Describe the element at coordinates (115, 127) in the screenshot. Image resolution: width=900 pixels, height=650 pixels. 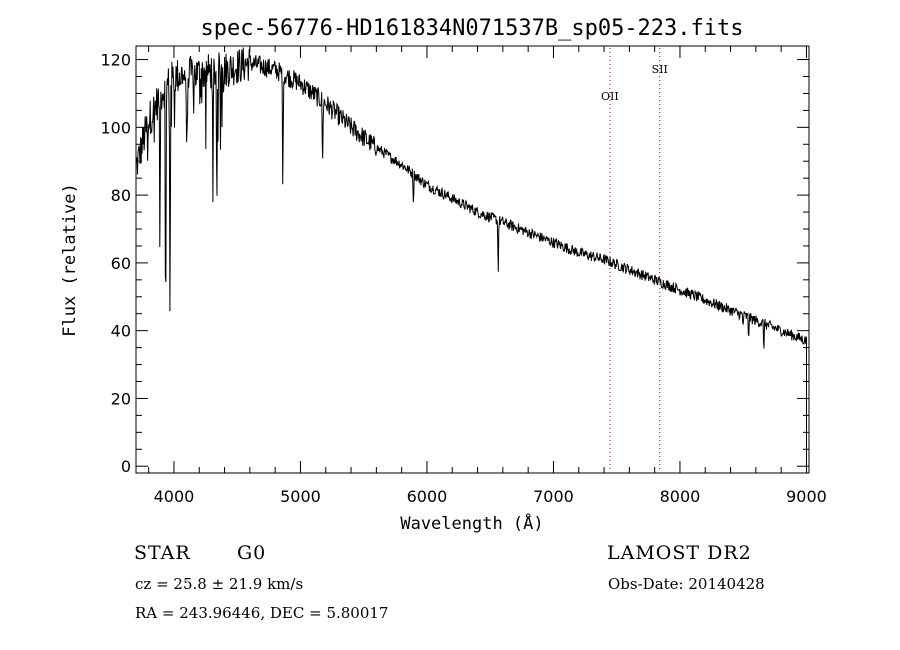
I see `y-tick-label: 100` at that location.